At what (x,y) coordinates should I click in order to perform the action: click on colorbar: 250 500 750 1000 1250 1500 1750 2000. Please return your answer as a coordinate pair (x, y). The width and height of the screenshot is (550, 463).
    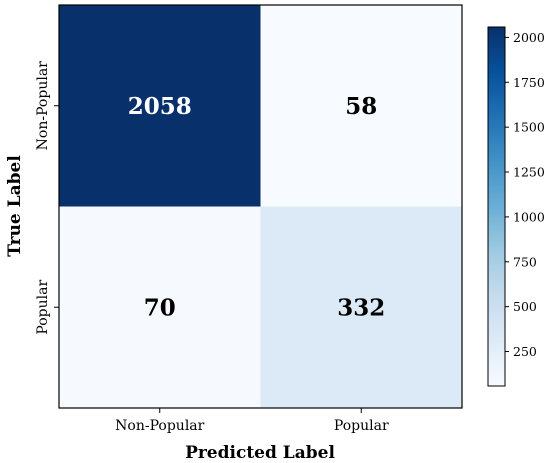
    Looking at the image, I should click on (516, 206).